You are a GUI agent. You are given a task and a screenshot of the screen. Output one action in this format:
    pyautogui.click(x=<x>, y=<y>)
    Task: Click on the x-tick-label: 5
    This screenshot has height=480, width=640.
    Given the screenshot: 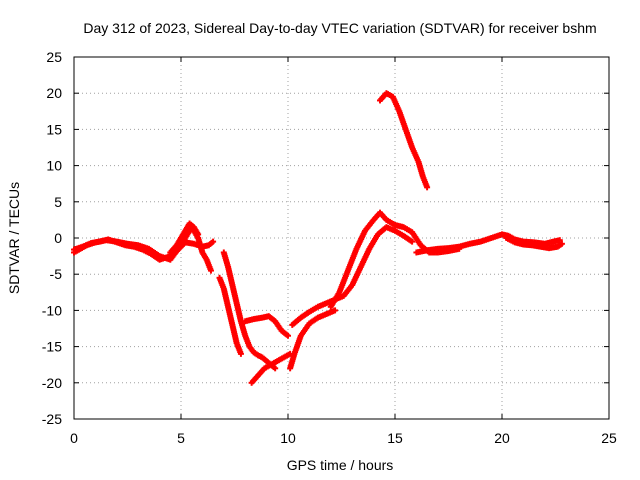 What is the action you would take?
    pyautogui.click(x=181, y=438)
    